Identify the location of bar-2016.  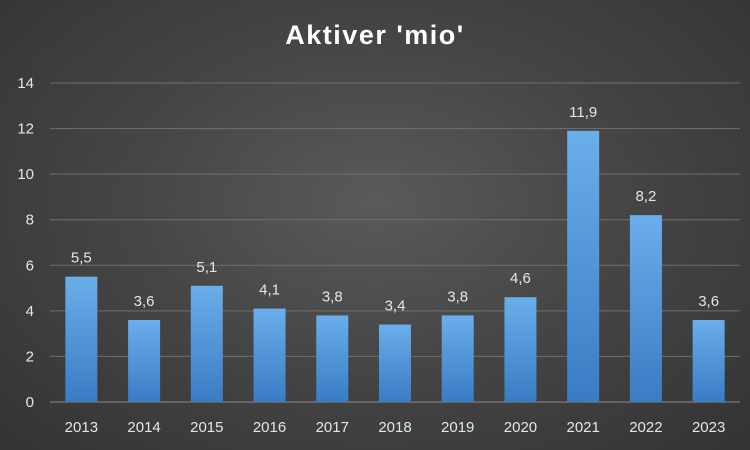
(269, 355).